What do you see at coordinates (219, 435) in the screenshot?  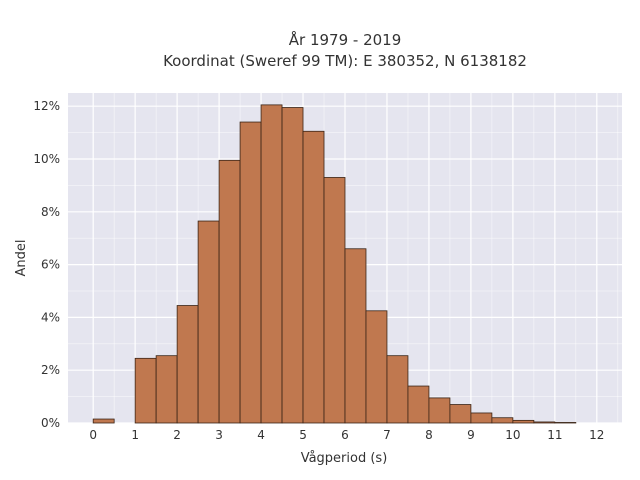 I see `x-tick-label: 3` at bounding box center [219, 435].